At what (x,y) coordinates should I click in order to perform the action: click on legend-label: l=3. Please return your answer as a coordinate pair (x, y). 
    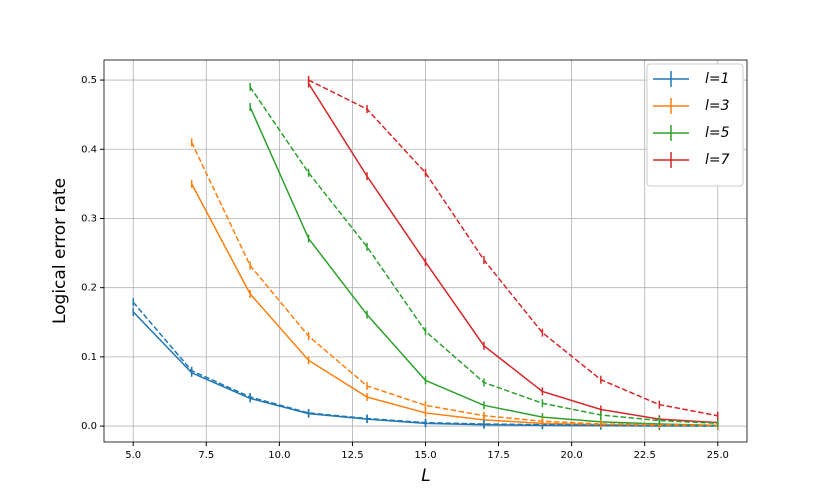
    Looking at the image, I should click on (717, 106).